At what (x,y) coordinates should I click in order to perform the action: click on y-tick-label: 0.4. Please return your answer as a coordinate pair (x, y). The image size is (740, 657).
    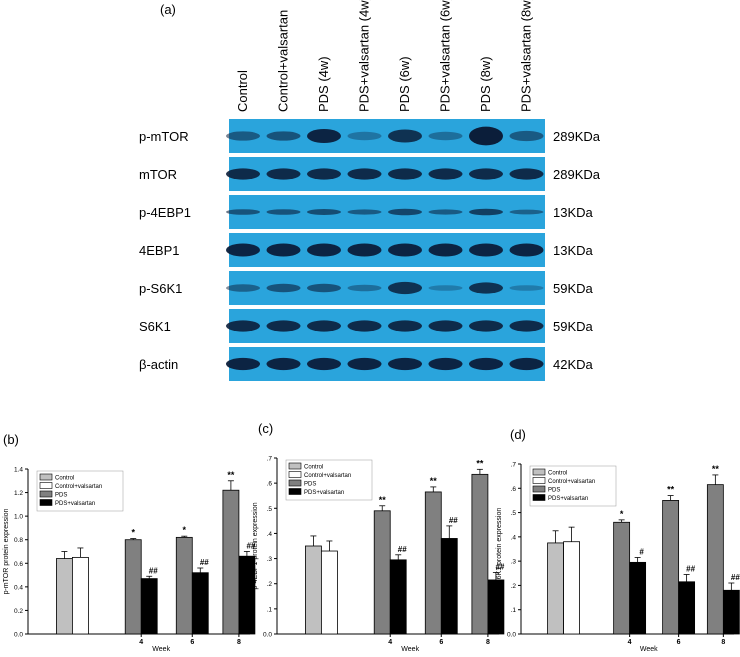
    Looking at the image, I should click on (18, 587).